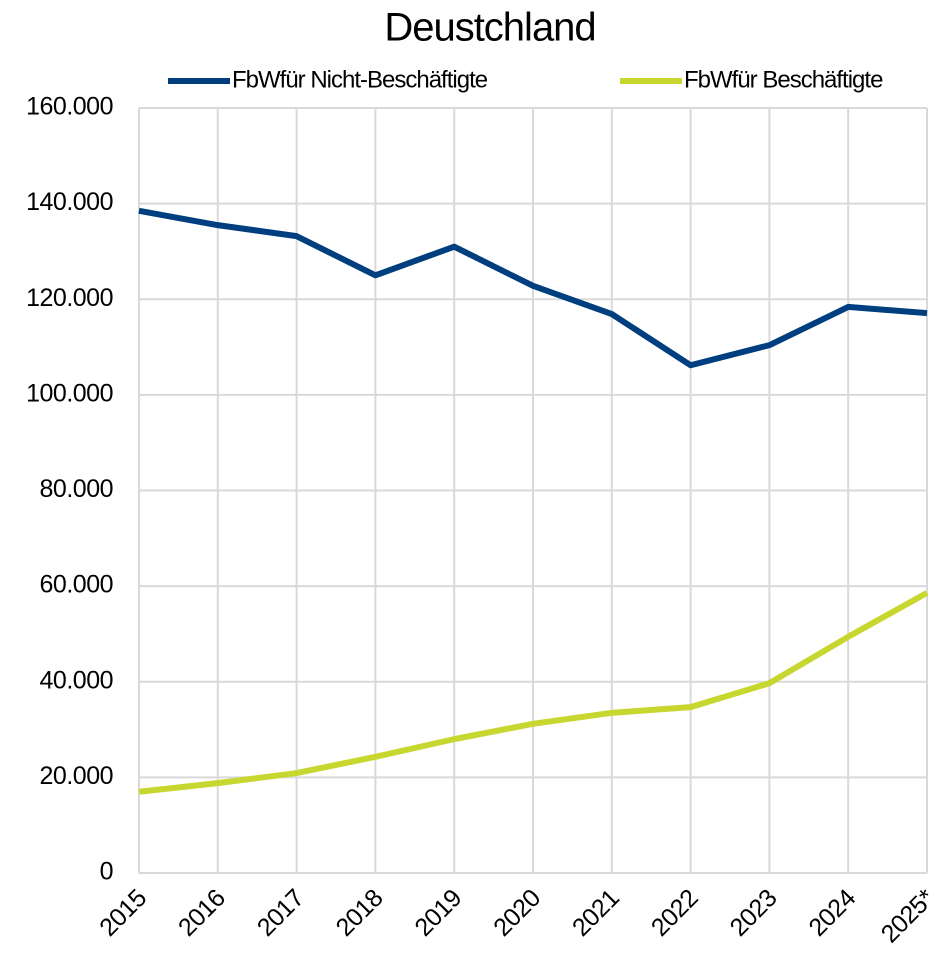 The width and height of the screenshot is (938, 962). I want to click on chart-title: Deustchland, so click(489, 28).